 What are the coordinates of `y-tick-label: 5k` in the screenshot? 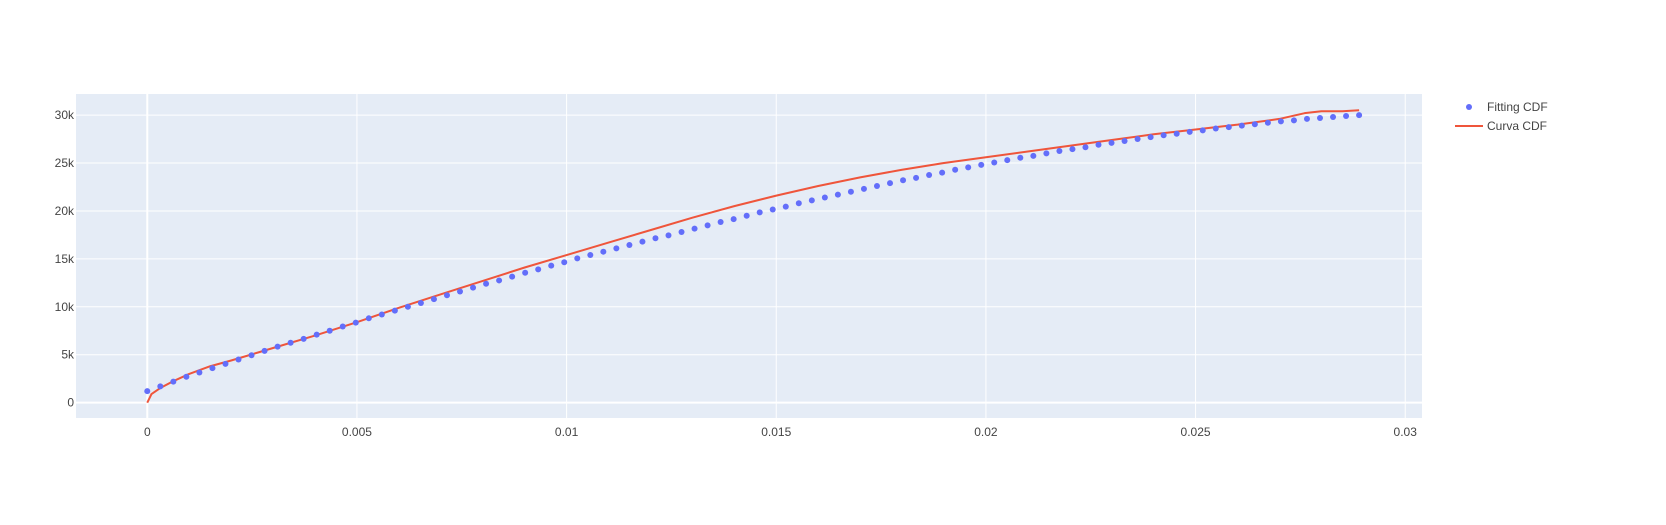 It's located at (68, 355).